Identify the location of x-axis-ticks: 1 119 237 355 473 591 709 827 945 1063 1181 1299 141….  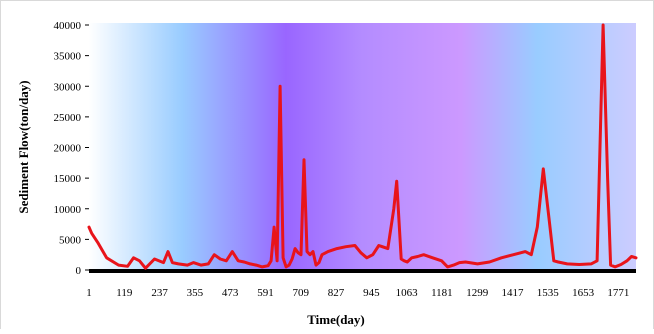
(357, 293).